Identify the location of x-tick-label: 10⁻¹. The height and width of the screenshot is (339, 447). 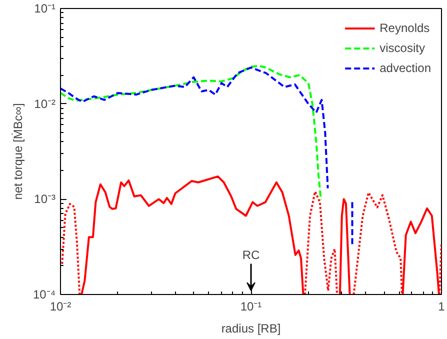
(251, 307).